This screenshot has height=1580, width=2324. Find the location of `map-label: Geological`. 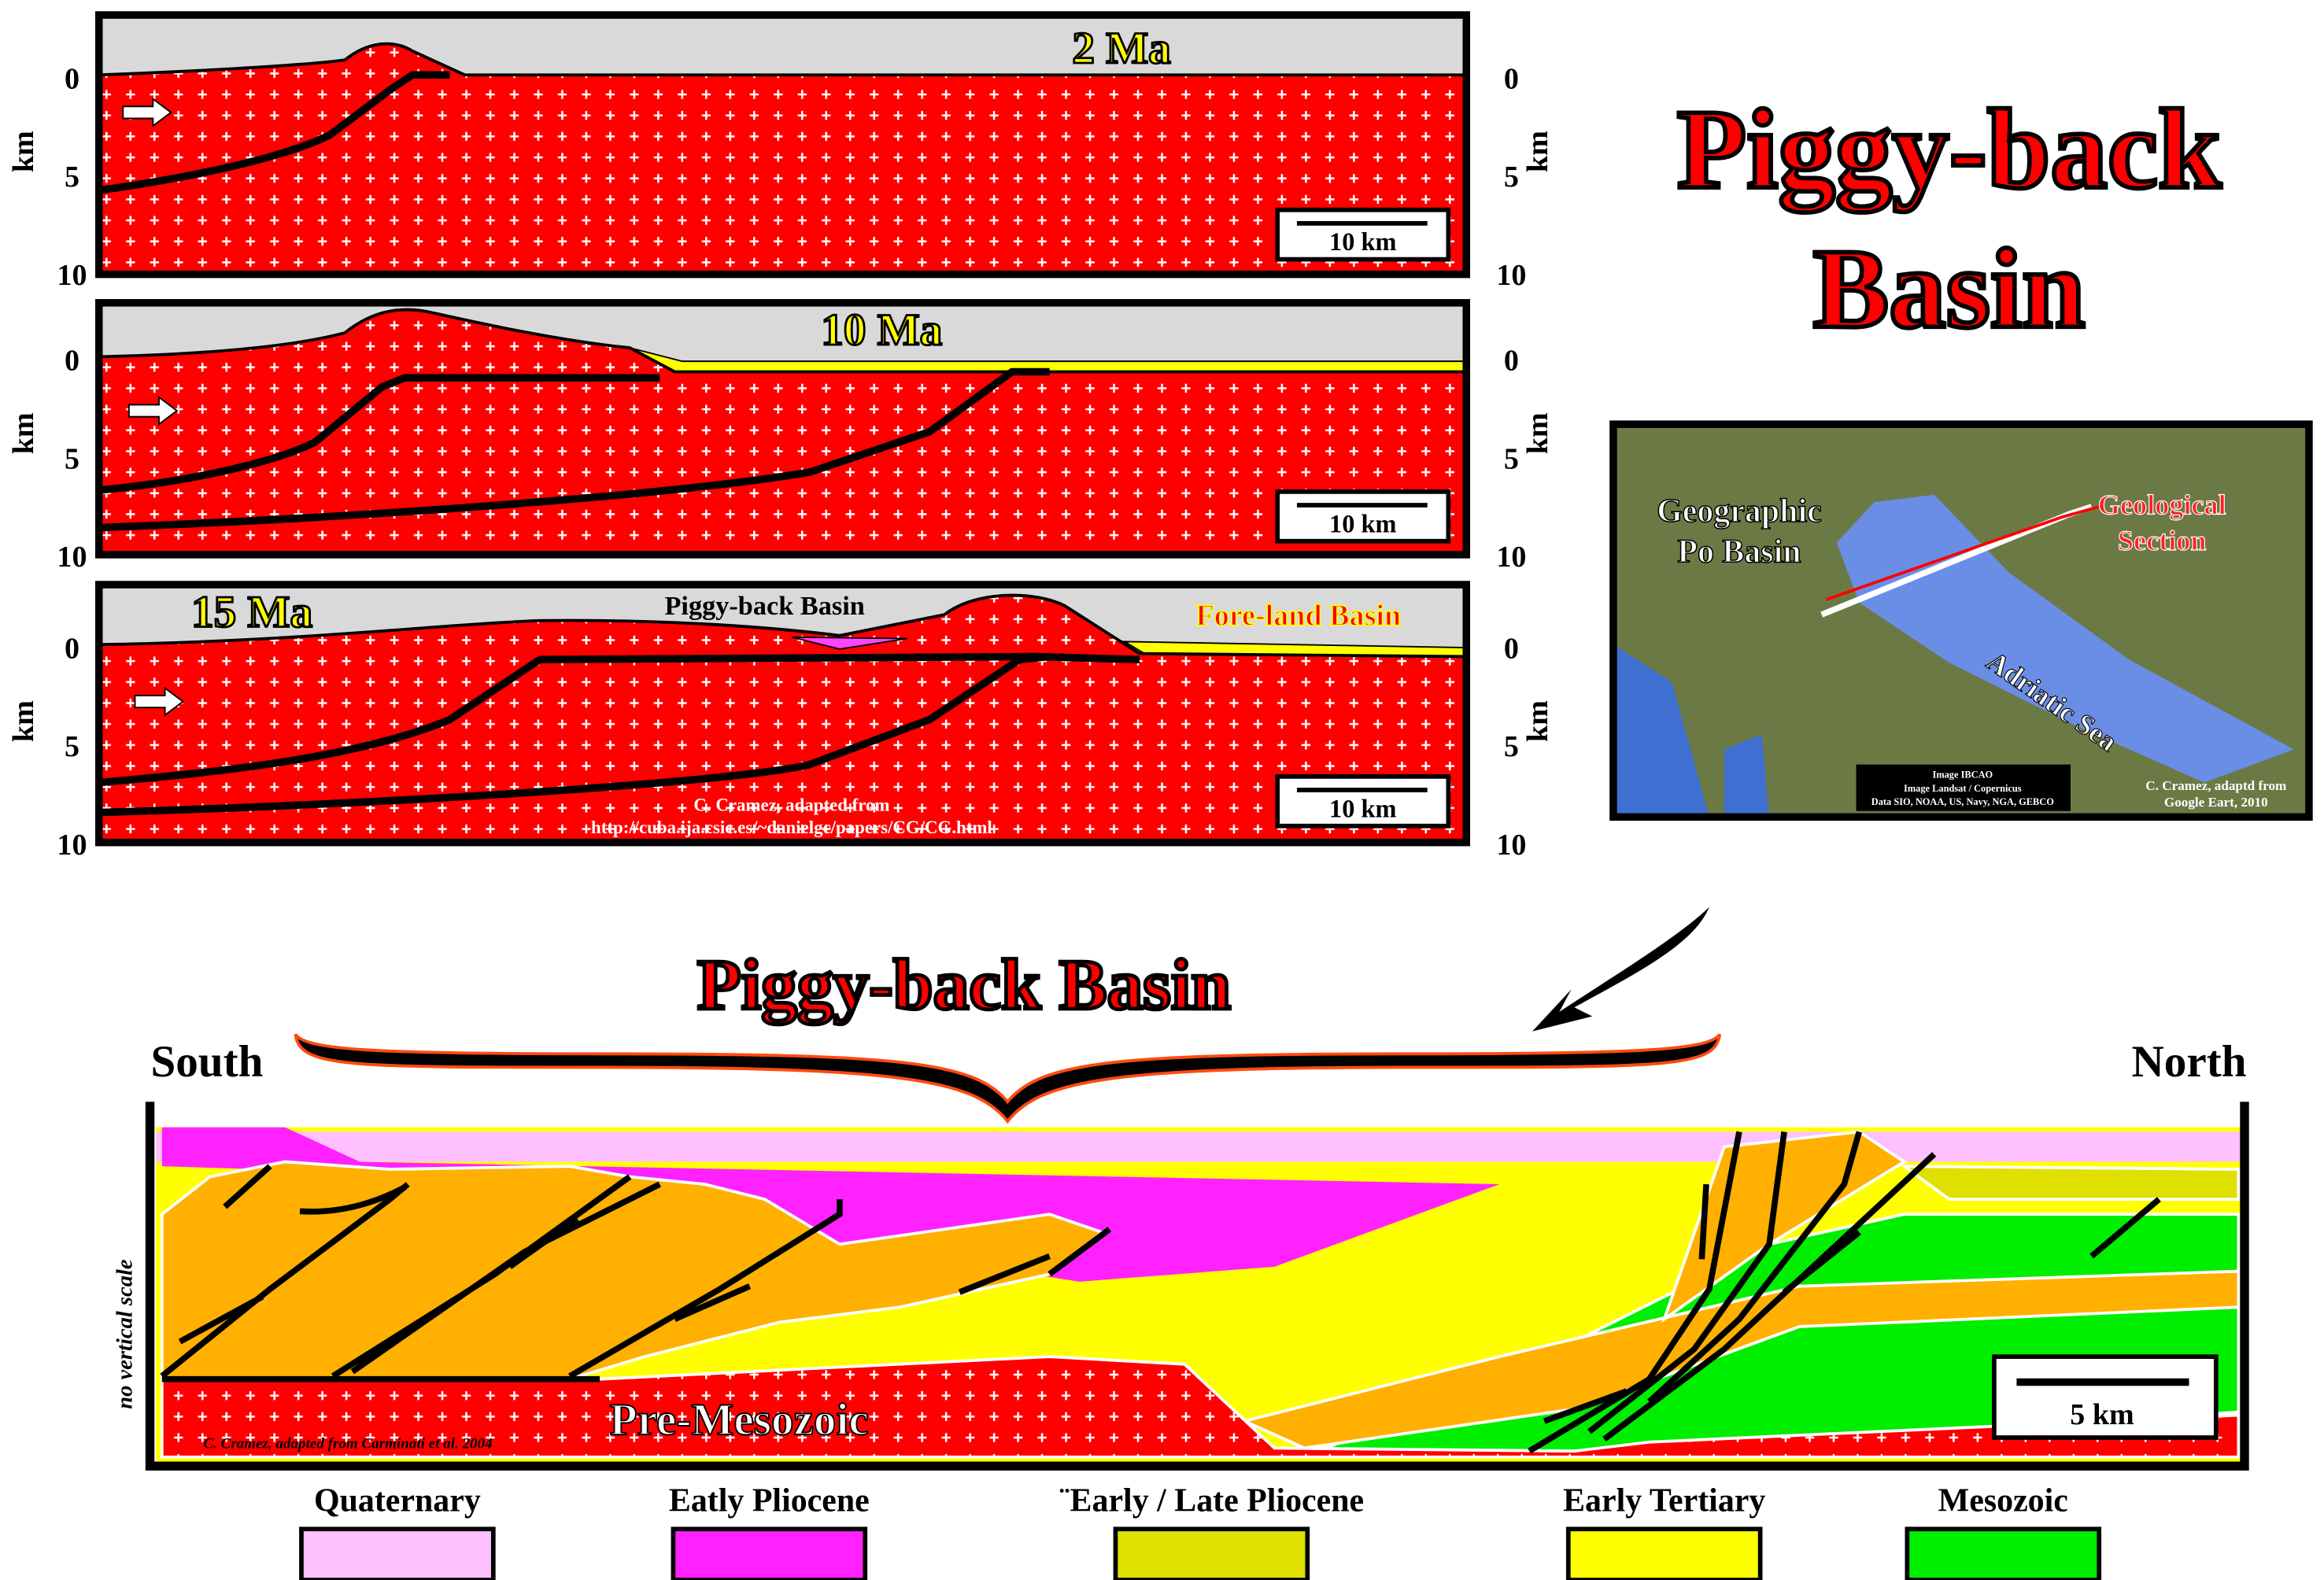

map-label: Geological is located at coordinates (2162, 504).